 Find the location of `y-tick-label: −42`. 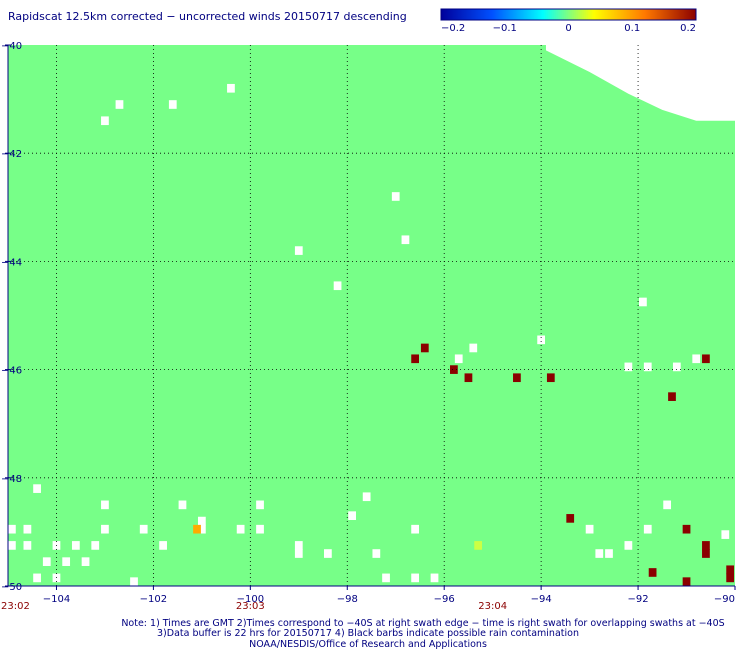

y-tick-label: −42 is located at coordinates (11, 154).